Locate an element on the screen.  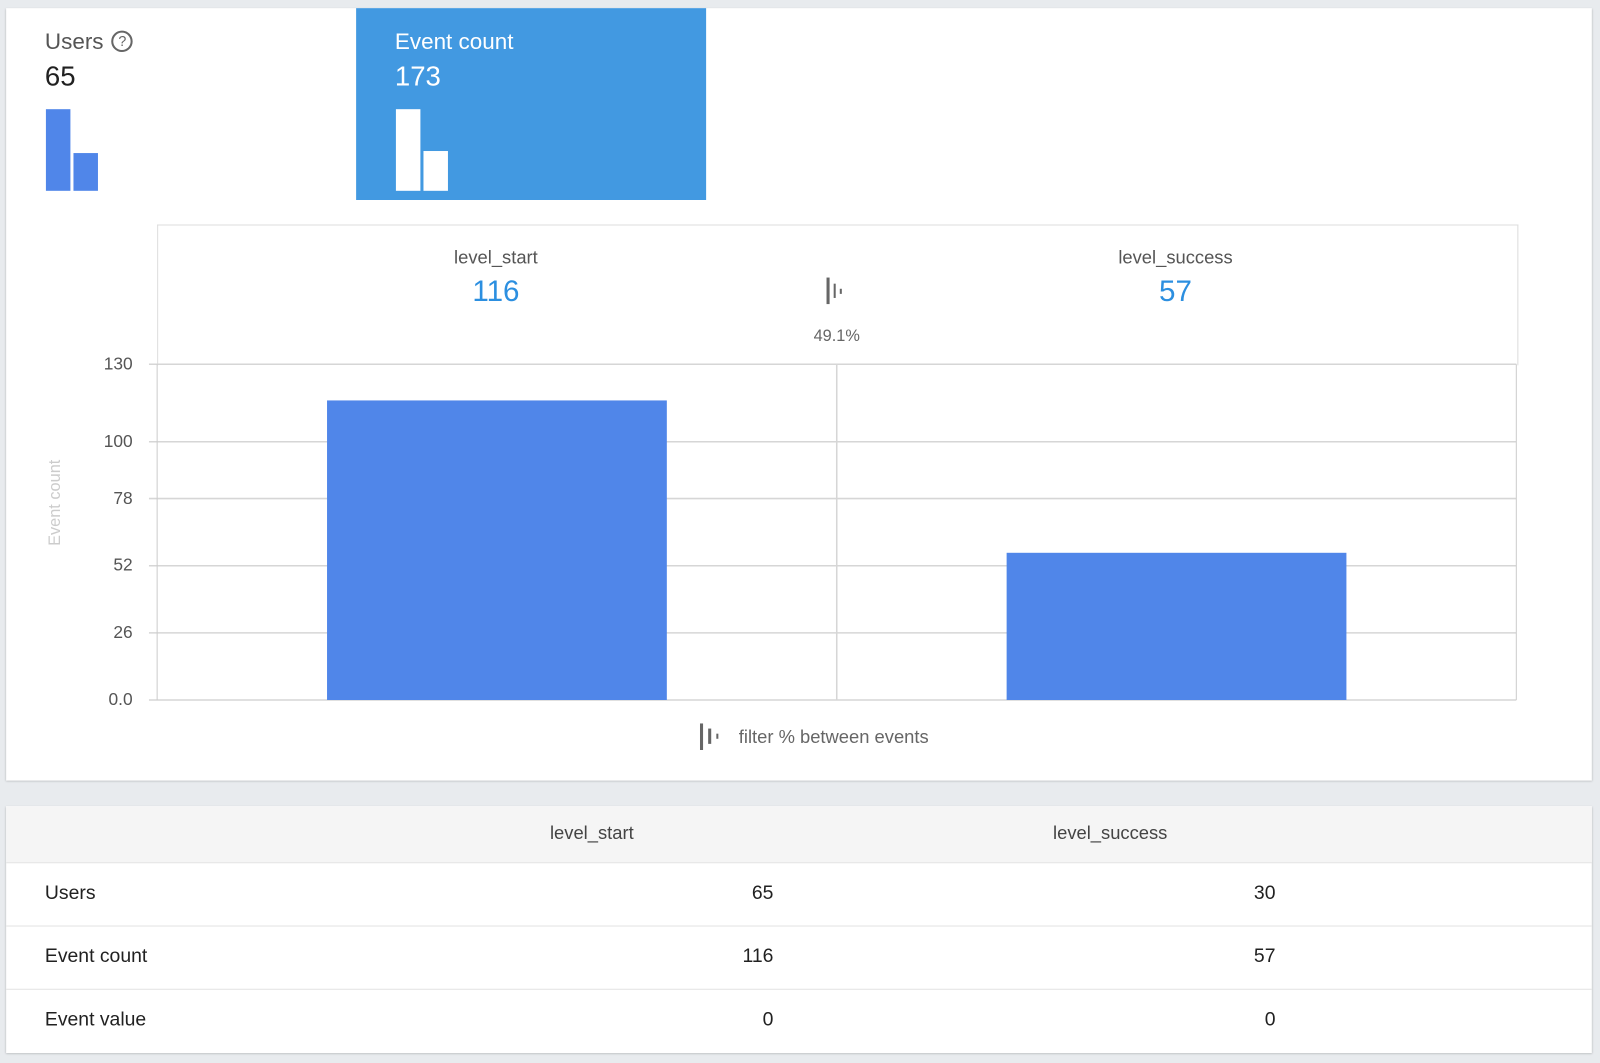
y-tick-label: 100 is located at coordinates (118, 441).